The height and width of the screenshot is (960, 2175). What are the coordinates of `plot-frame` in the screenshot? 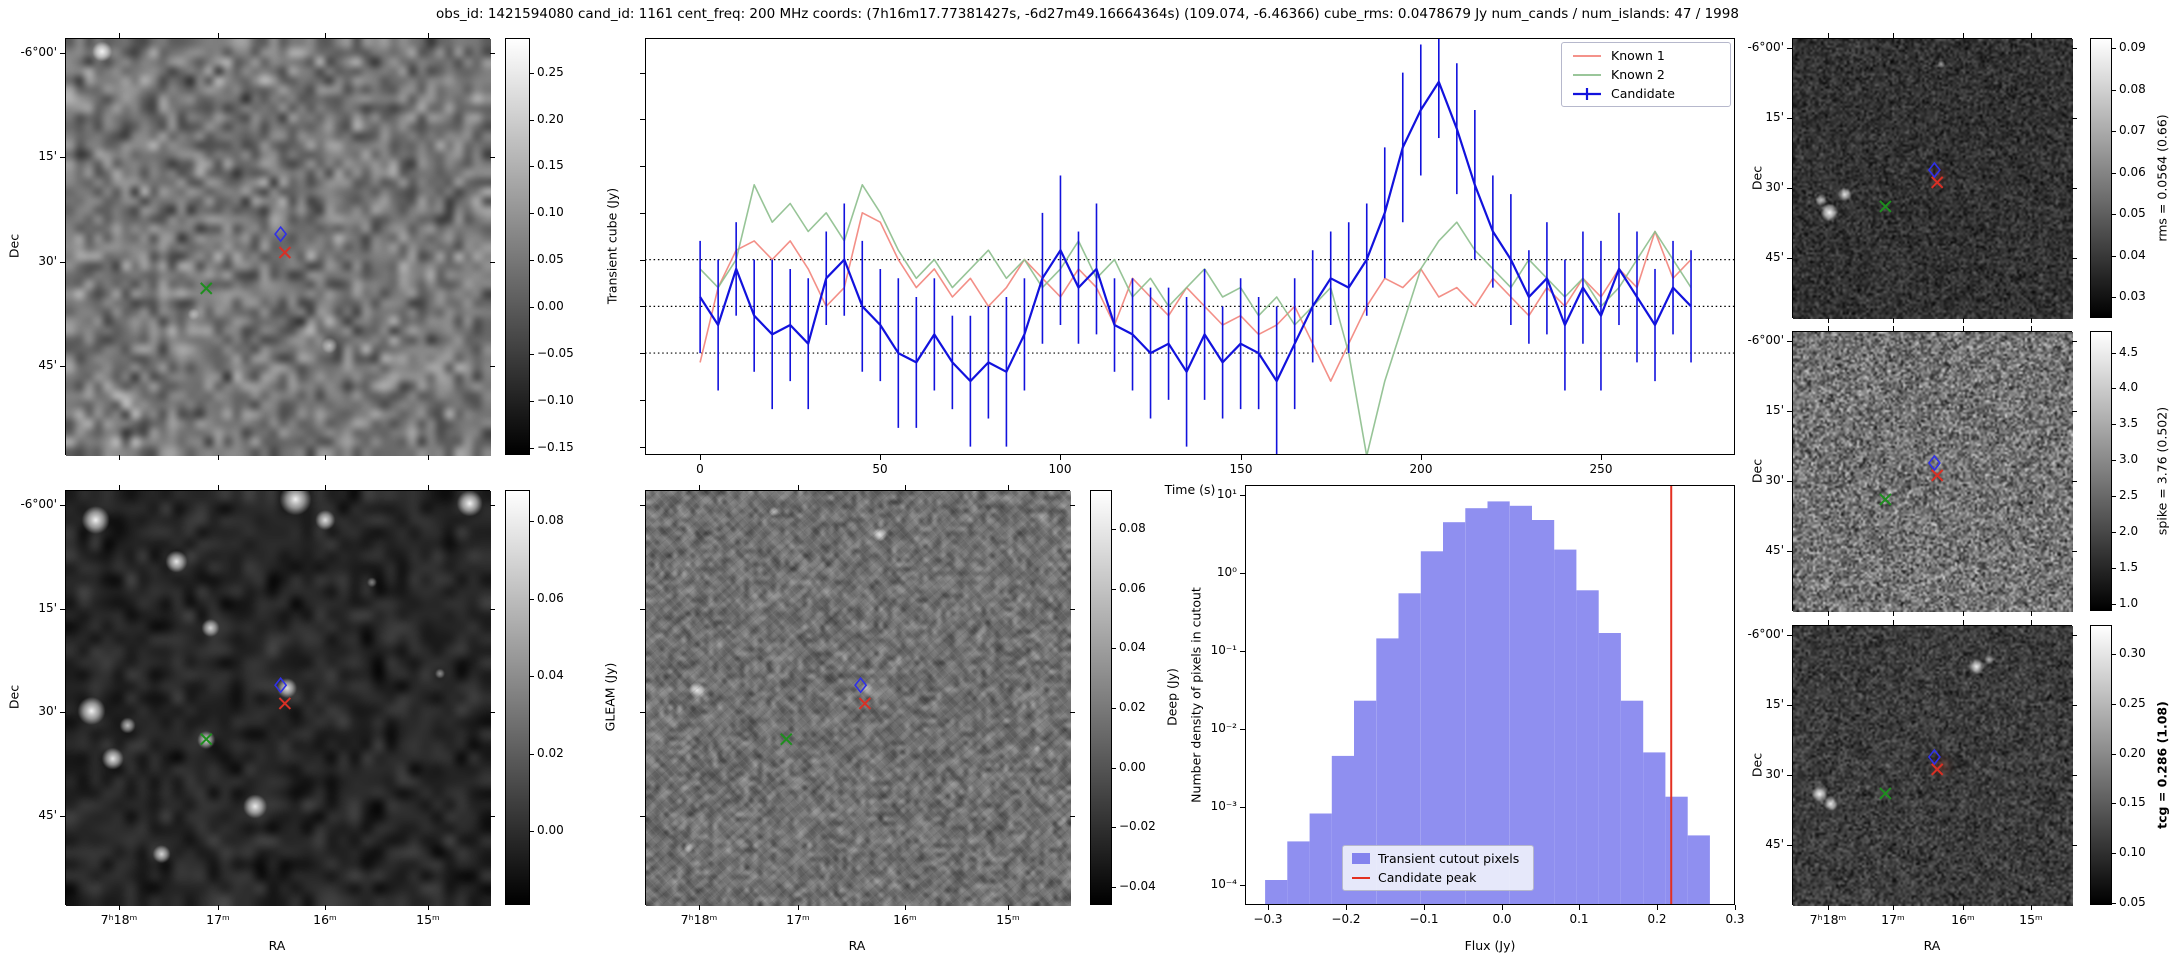 It's located at (1490, 695).